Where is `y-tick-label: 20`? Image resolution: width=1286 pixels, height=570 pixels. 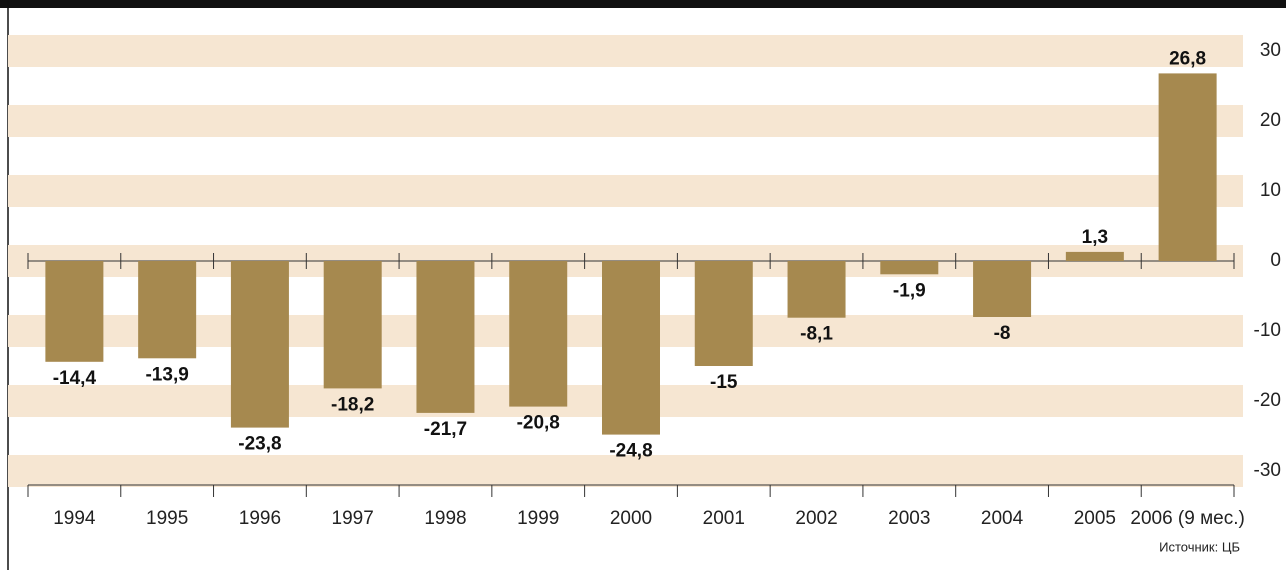
y-tick-label: 20 is located at coordinates (1270, 120).